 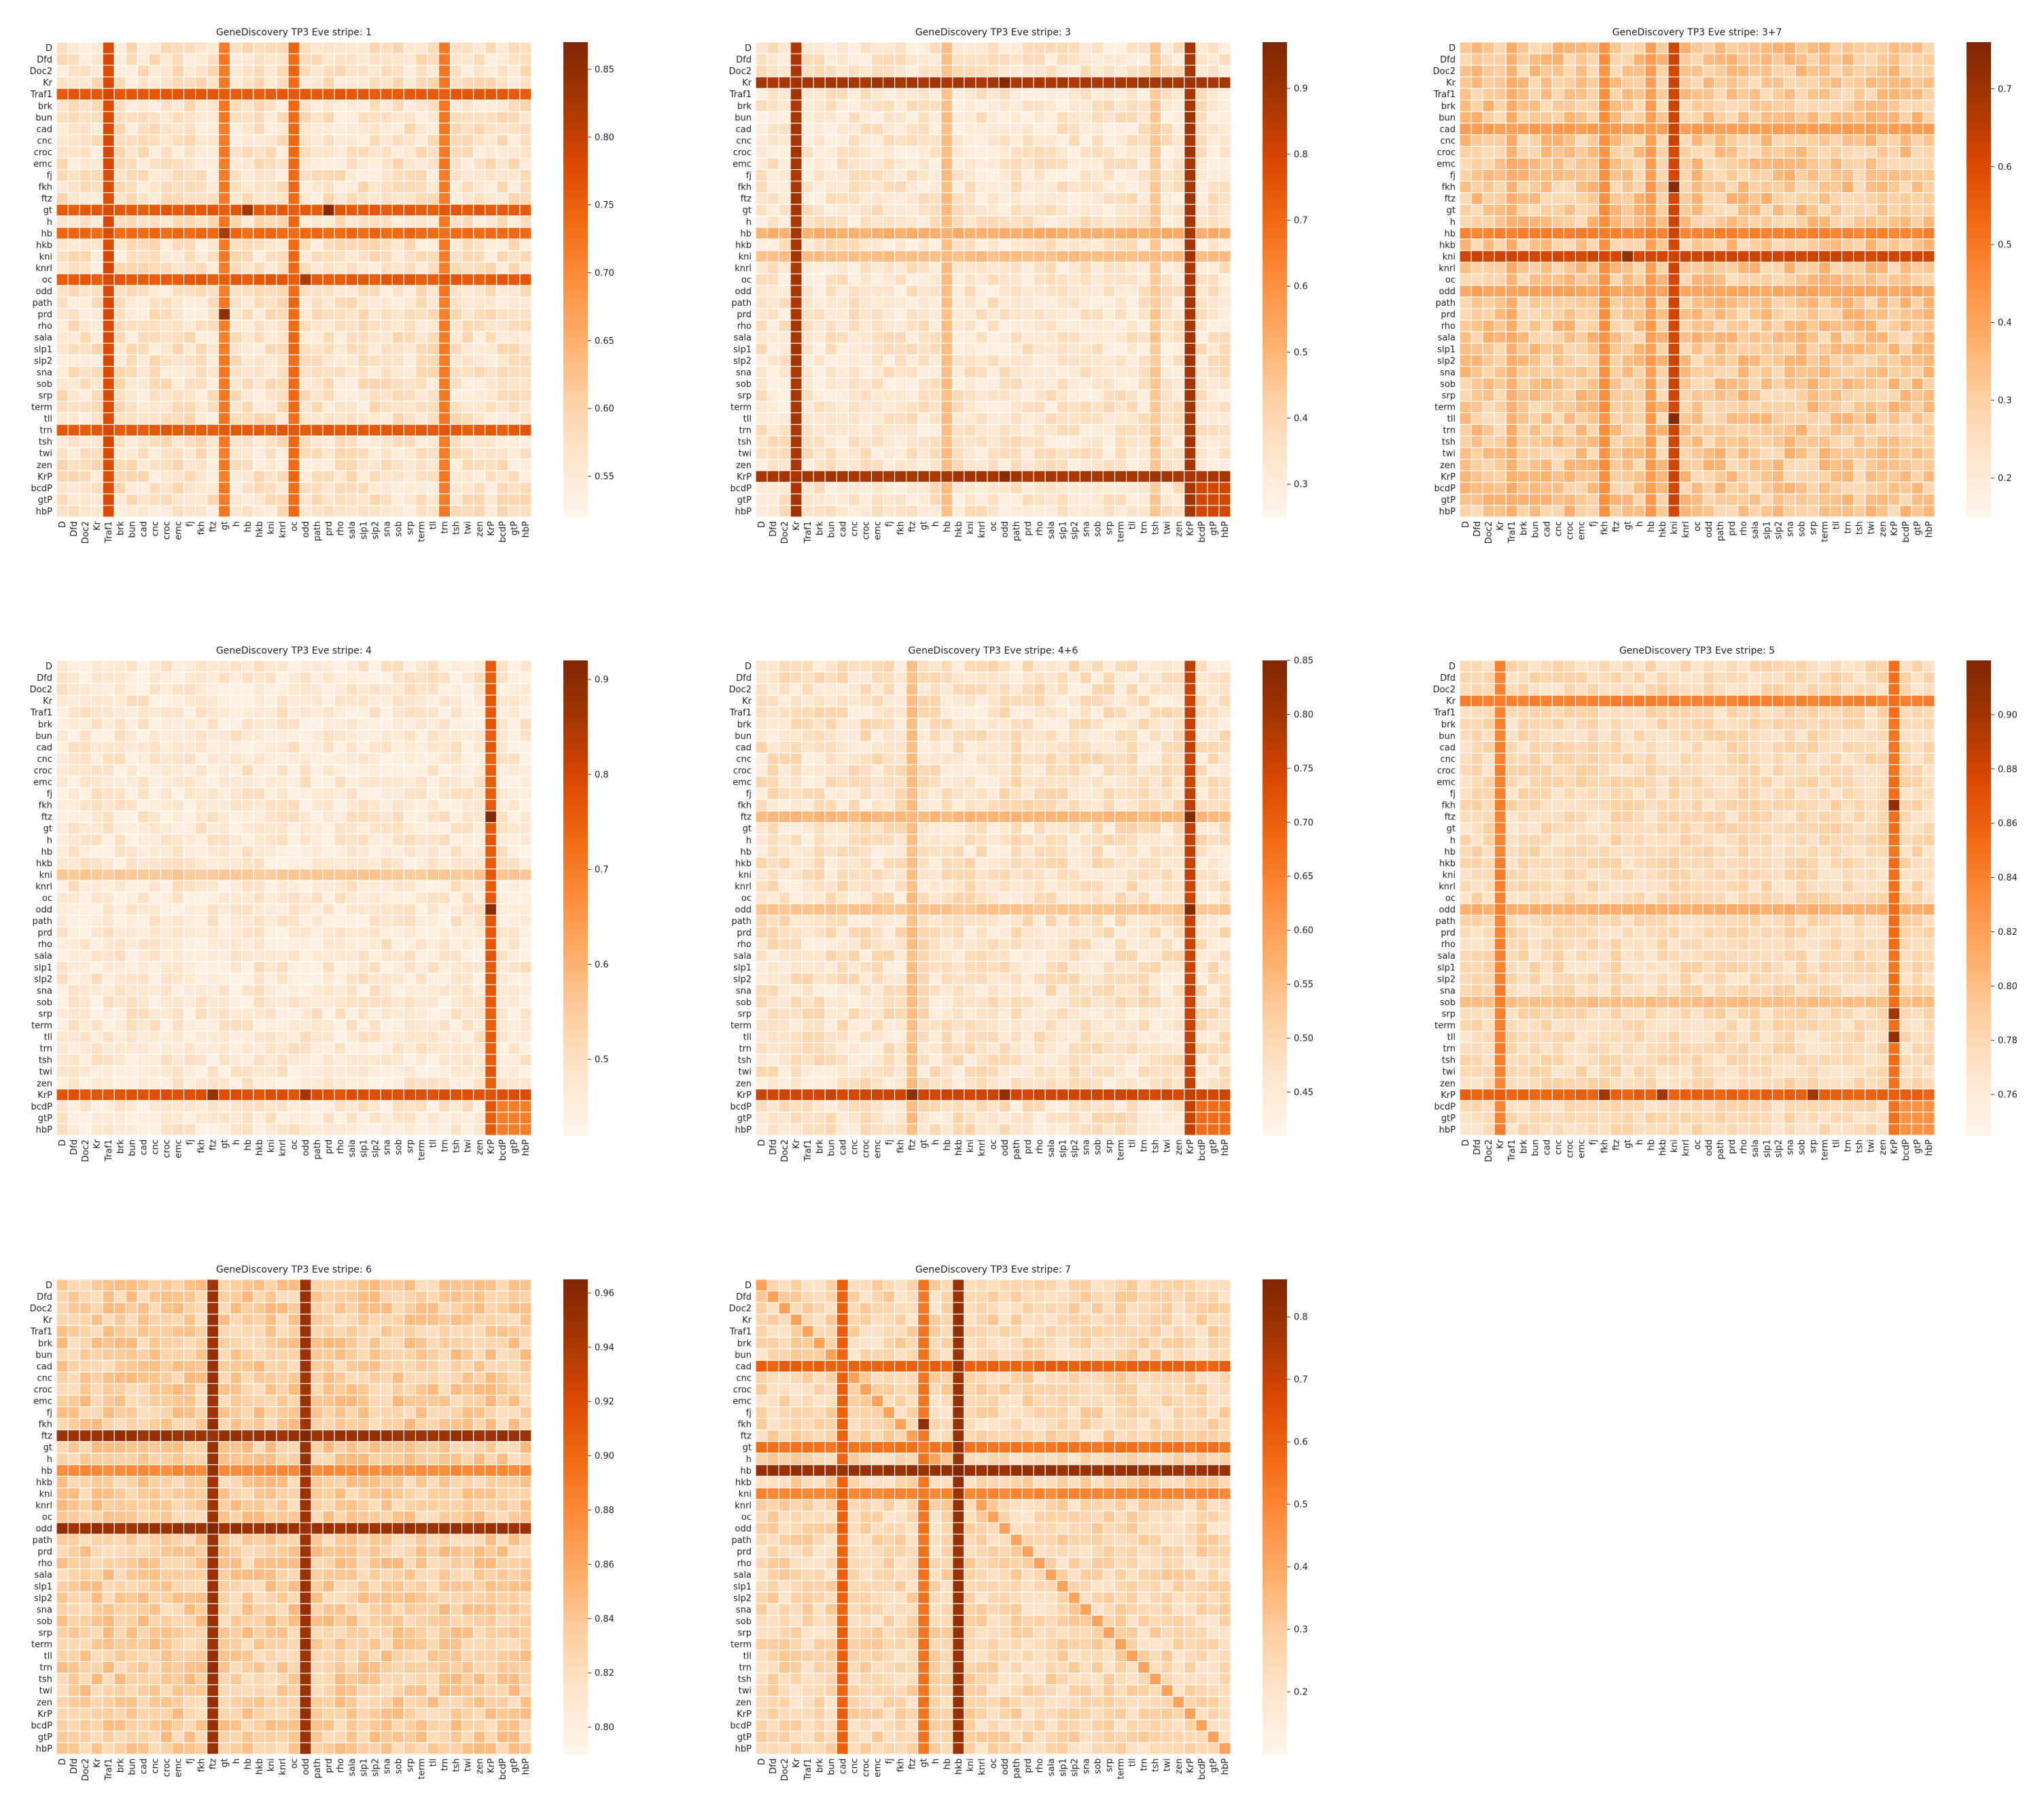 I want to click on colorbar-tick-label: 0.85, so click(x=604, y=70).